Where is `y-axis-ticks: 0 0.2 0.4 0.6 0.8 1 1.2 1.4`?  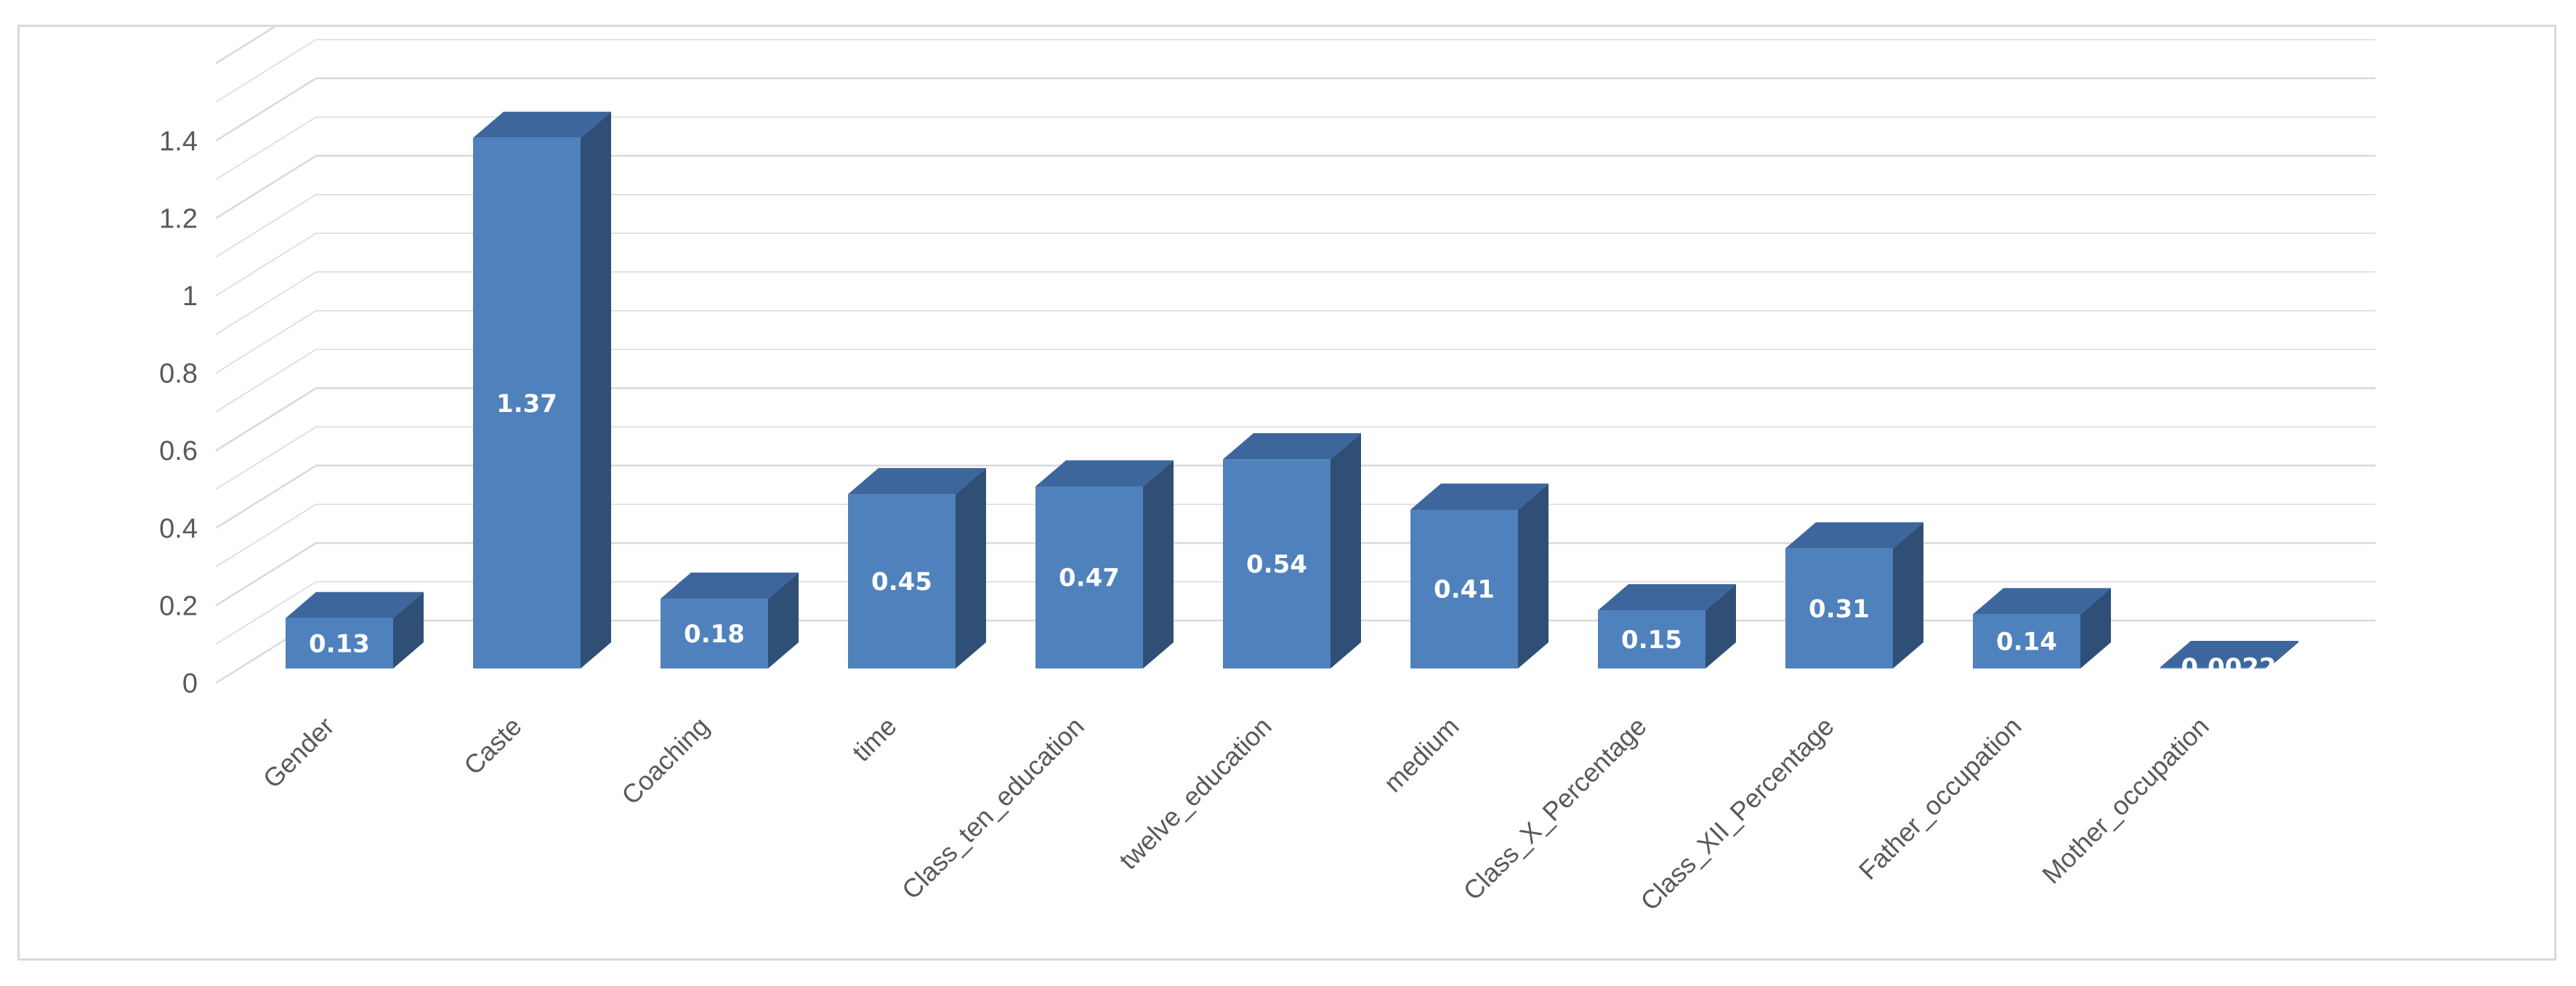
y-axis-ticks: 0 0.2 0.4 0.6 0.8 1 1.2 1.4 is located at coordinates (179, 412).